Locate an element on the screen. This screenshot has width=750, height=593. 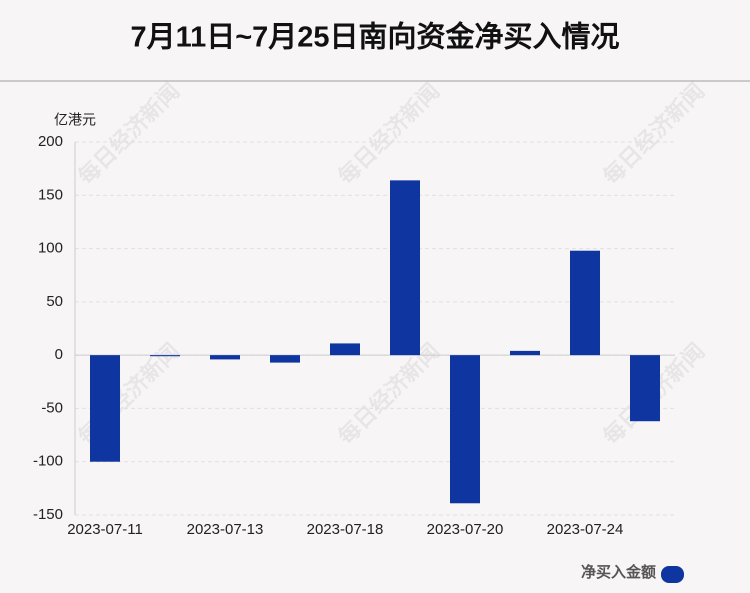
y-tick-label: 200 is located at coordinates (50, 141).